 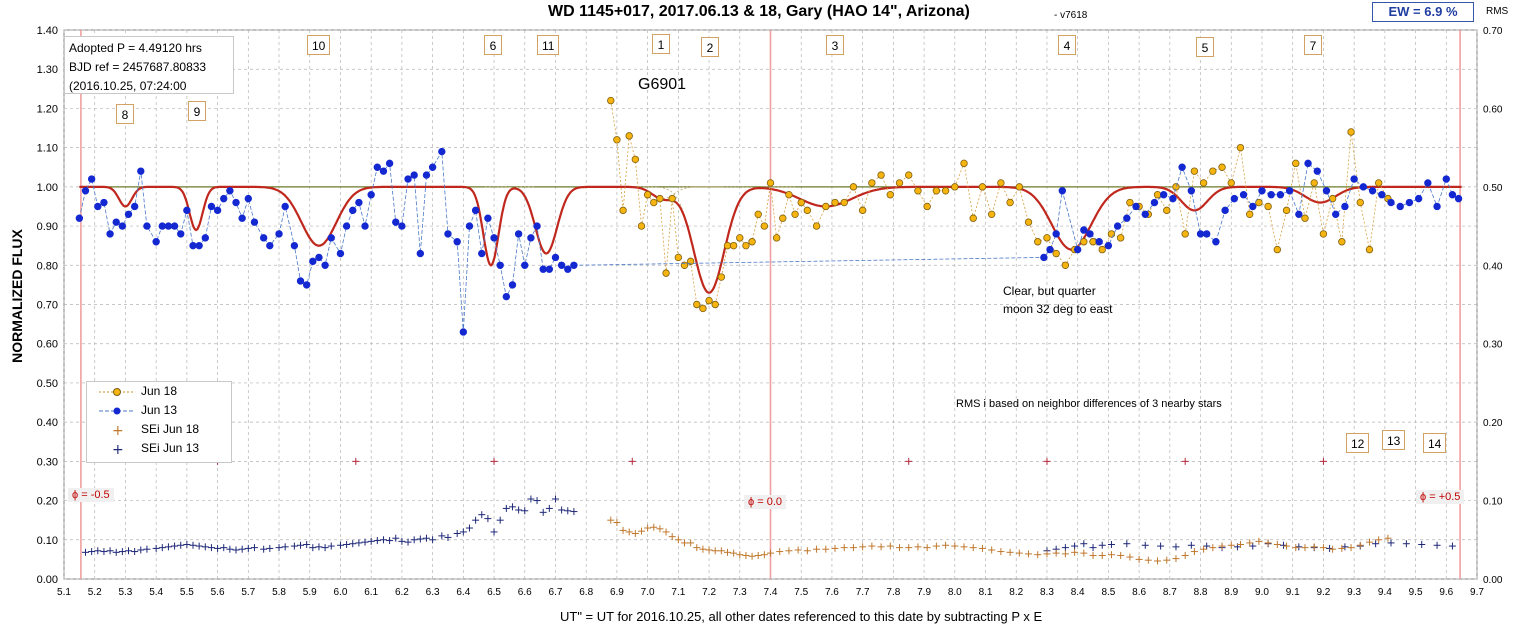 What do you see at coordinates (117, 411) in the screenshot?
I see `legend-jun13-symbol` at bounding box center [117, 411].